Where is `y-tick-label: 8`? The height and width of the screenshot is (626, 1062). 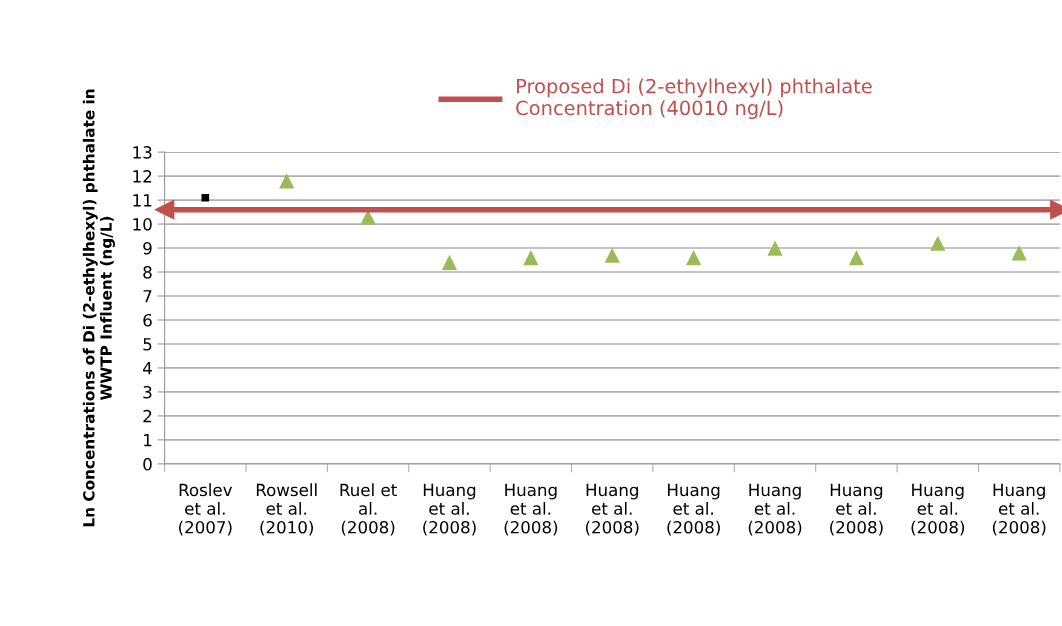
y-tick-label: 8 is located at coordinates (147, 272).